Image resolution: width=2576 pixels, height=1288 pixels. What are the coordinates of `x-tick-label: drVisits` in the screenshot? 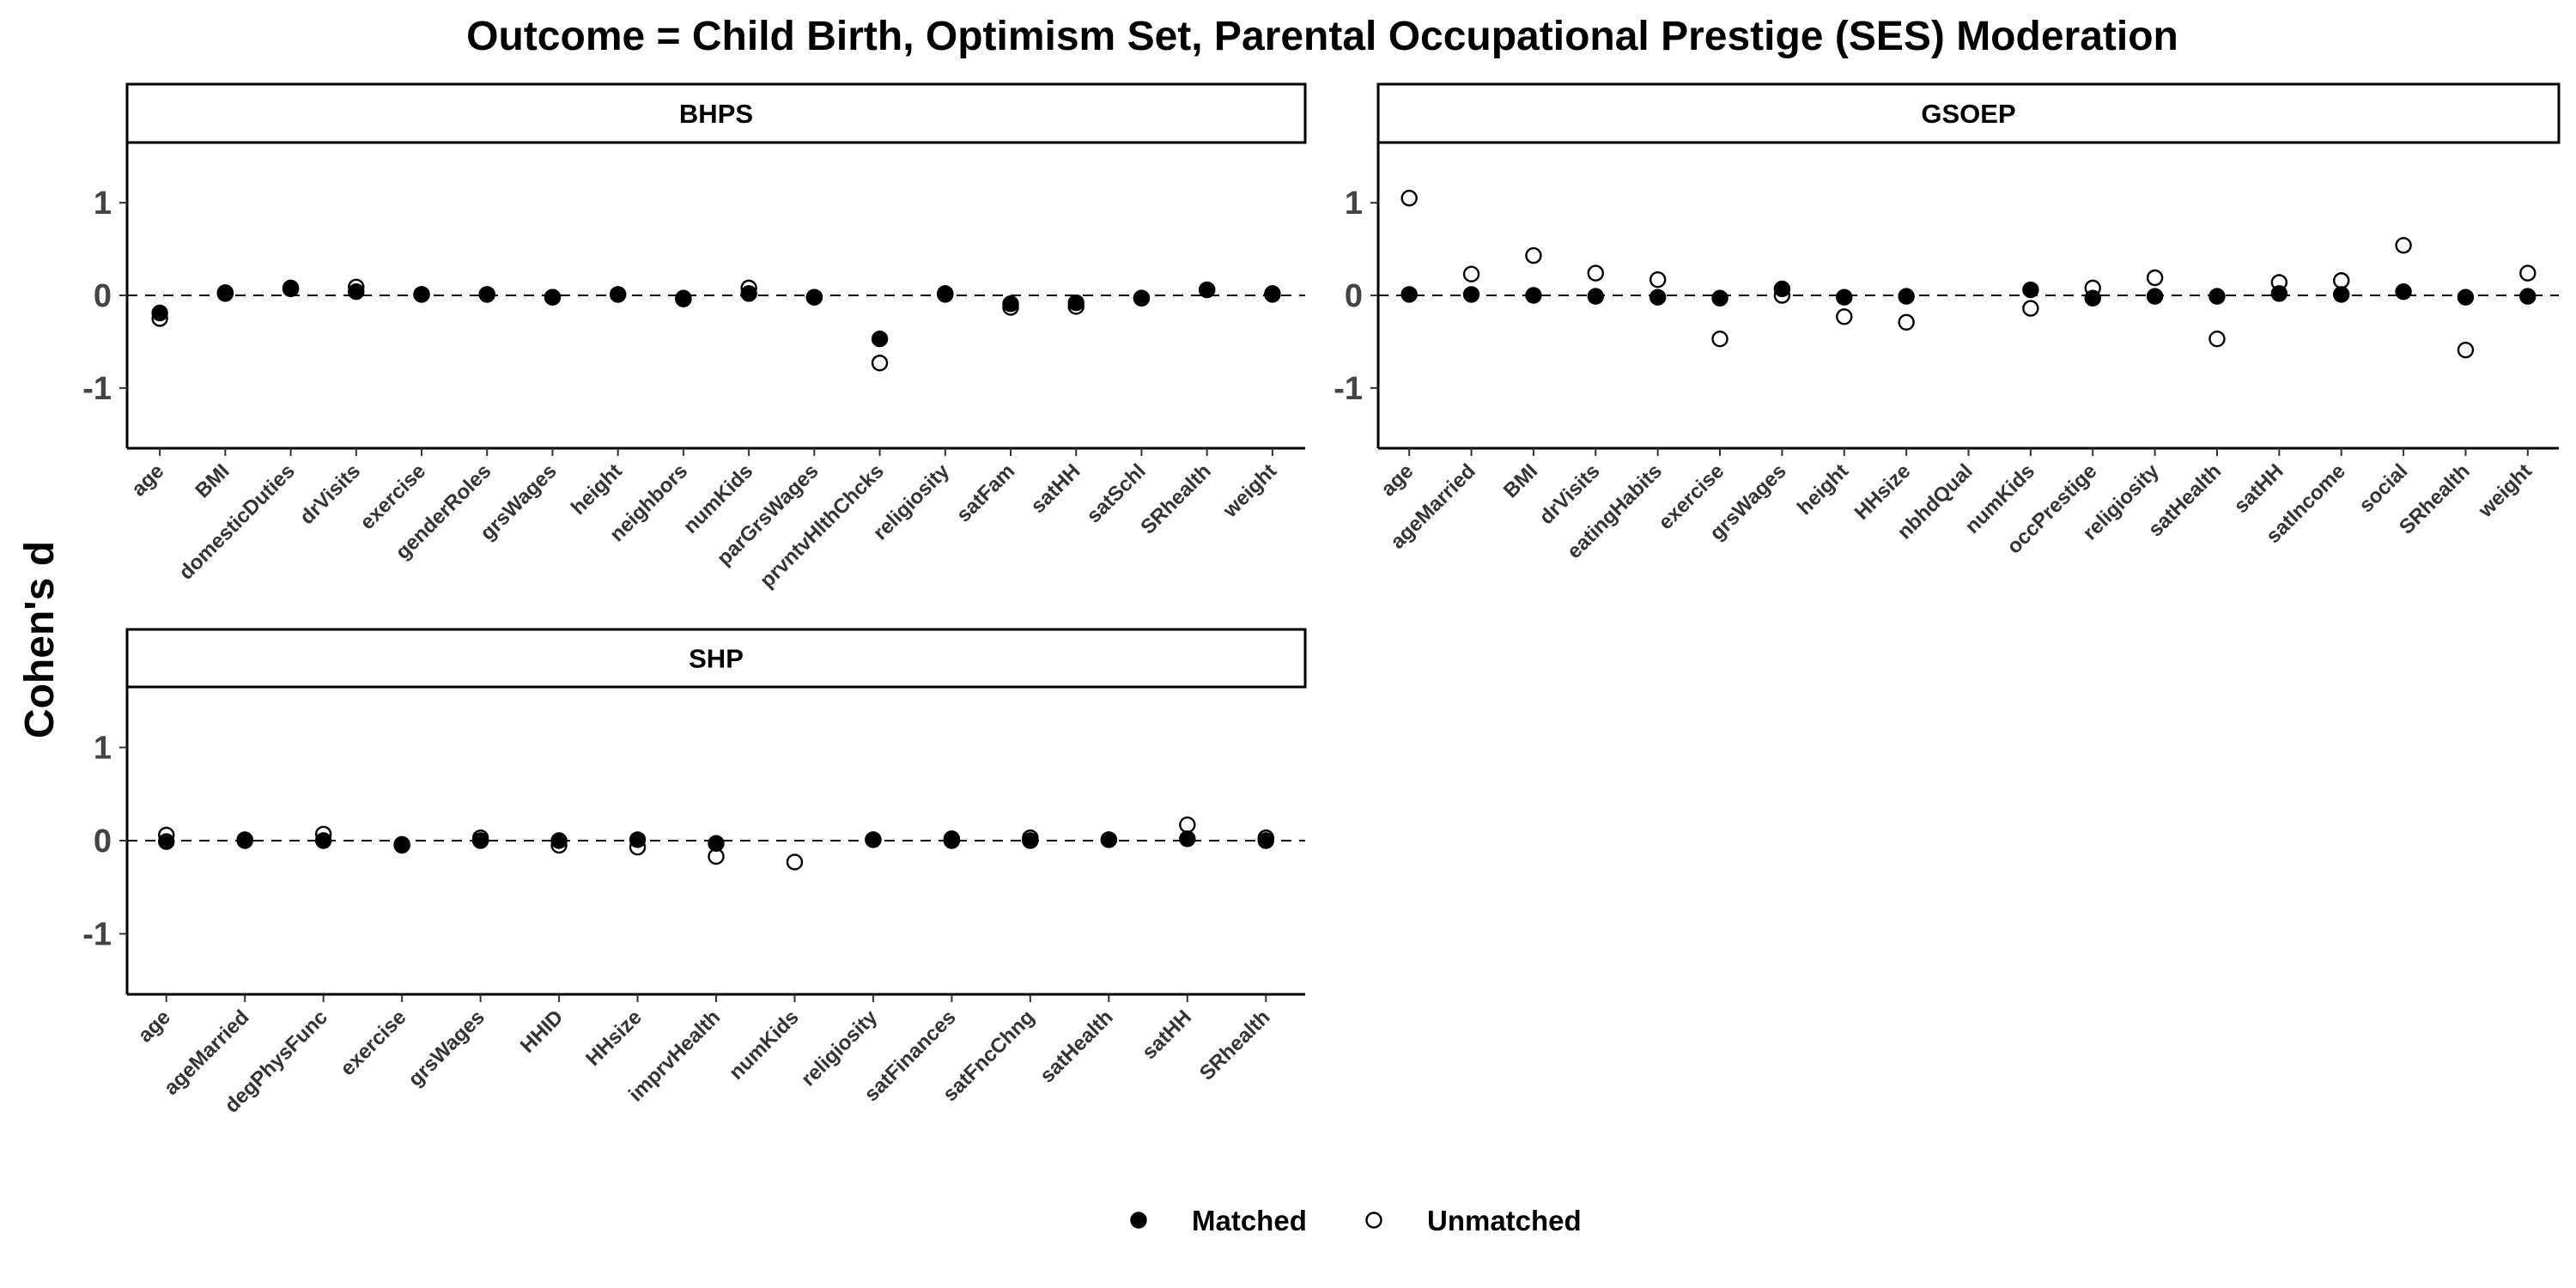 It's located at (330, 494).